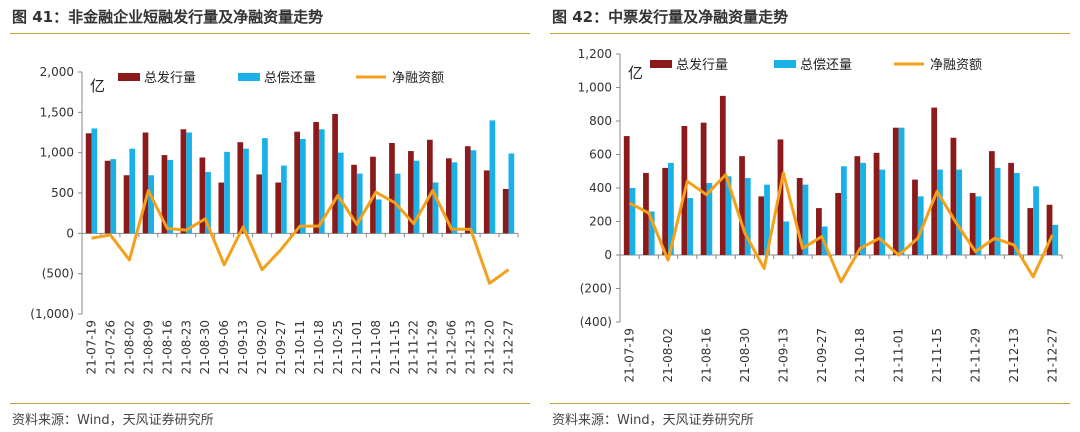 Image resolution: width=1080 pixels, height=432 pixels. I want to click on x-tick-label: 21-08-30, so click(205, 347).